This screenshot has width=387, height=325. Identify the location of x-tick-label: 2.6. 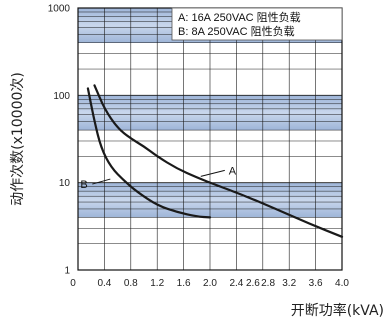
(253, 283).